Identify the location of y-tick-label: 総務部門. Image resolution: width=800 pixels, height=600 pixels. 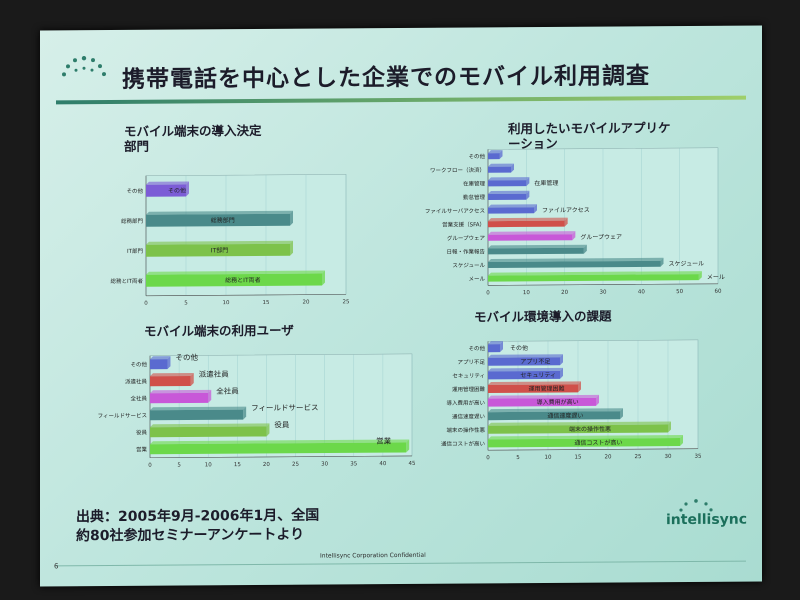
(132, 221).